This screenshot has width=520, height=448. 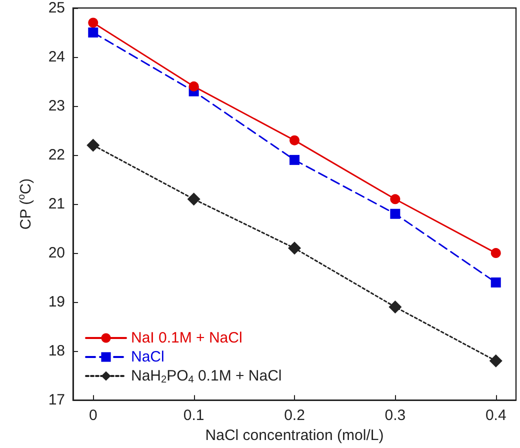 What do you see at coordinates (93, 415) in the screenshot?
I see `x-tick-label: 0` at bounding box center [93, 415].